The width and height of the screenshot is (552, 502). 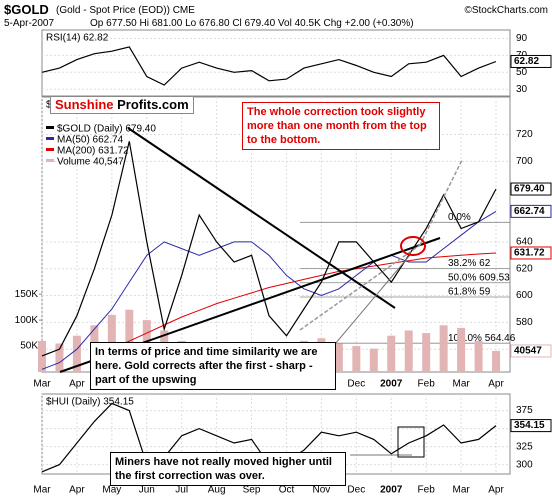 I want to click on legend-entry: MA(200) 631.72, so click(x=93, y=151).